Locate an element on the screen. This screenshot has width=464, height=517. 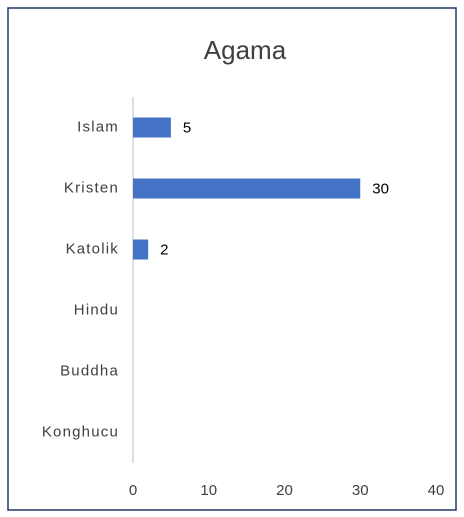
x-tick-label: 20 is located at coordinates (284, 490).